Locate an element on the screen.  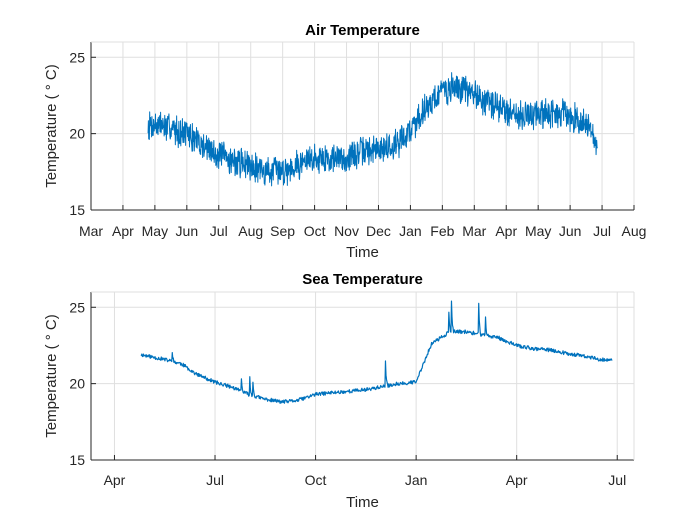
x-tick-label: Sep is located at coordinates (282, 231).